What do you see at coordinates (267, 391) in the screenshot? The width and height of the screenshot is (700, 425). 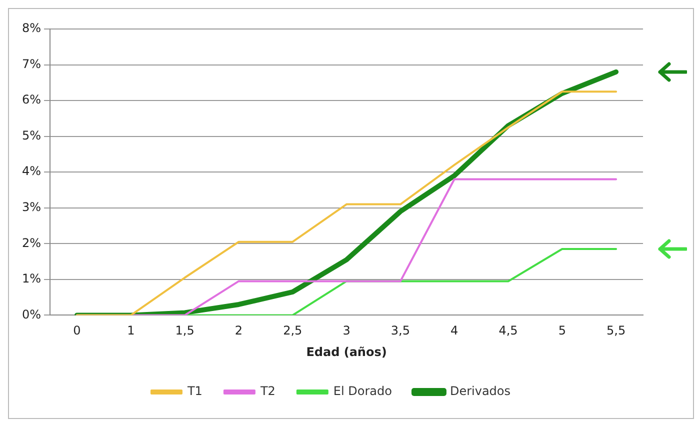 I see `legend-label: T2` at bounding box center [267, 391].